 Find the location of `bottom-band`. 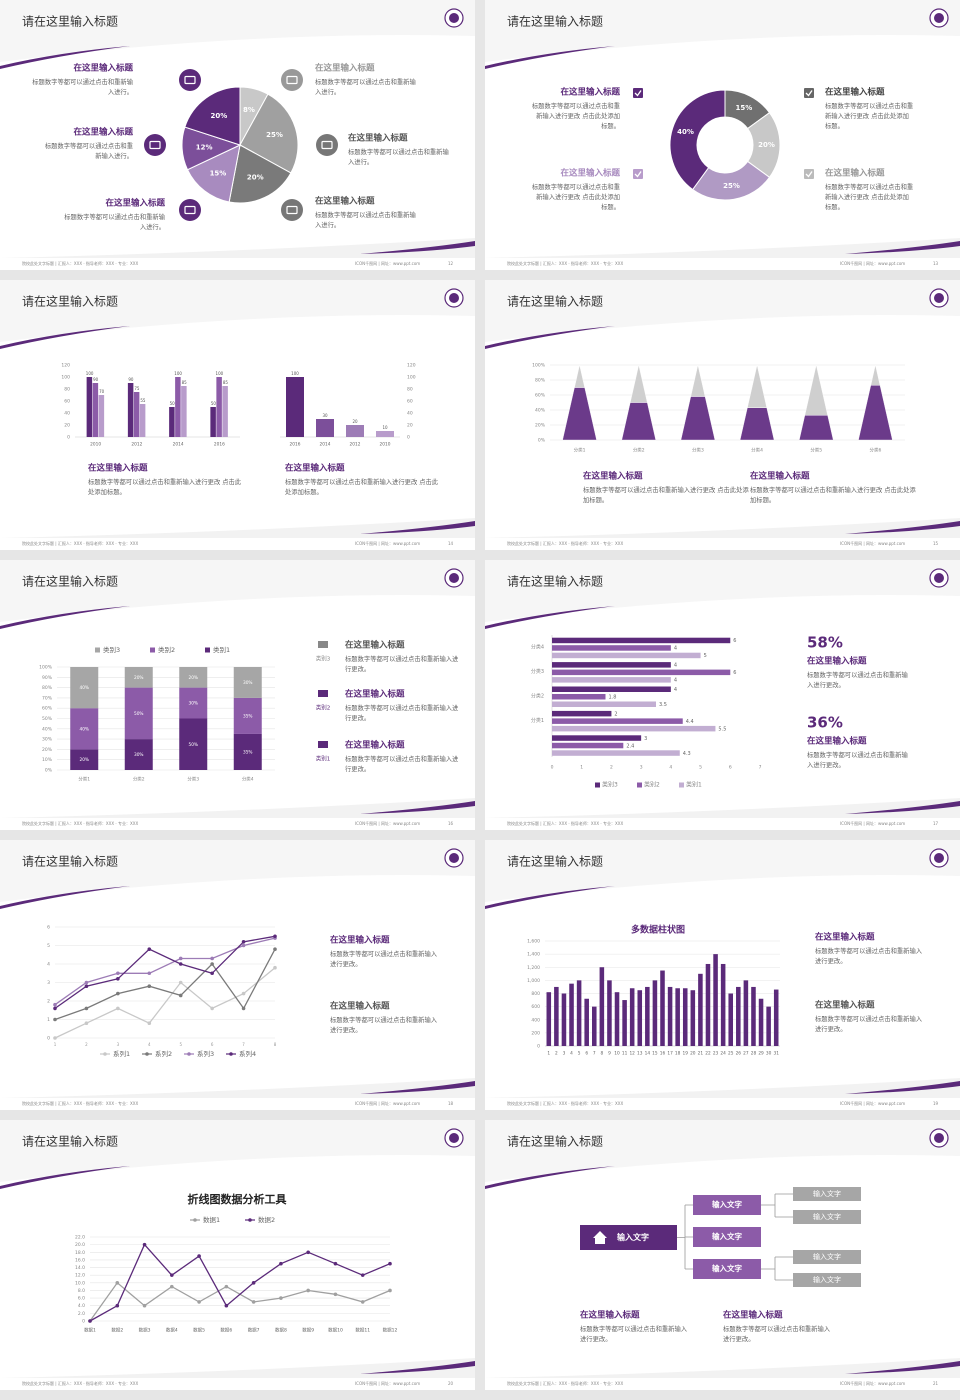

bottom-band is located at coordinates (722, 1368).